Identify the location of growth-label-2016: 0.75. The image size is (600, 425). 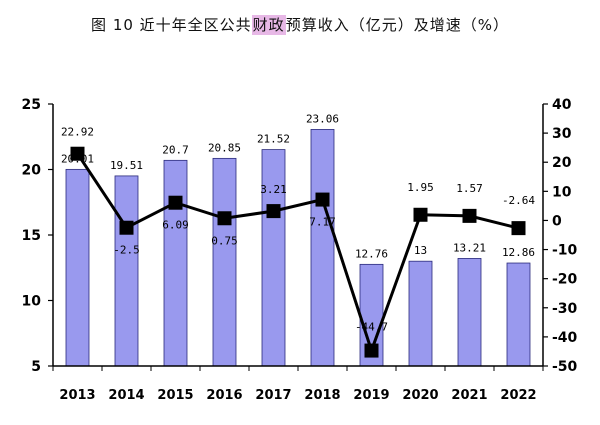
(224, 240).